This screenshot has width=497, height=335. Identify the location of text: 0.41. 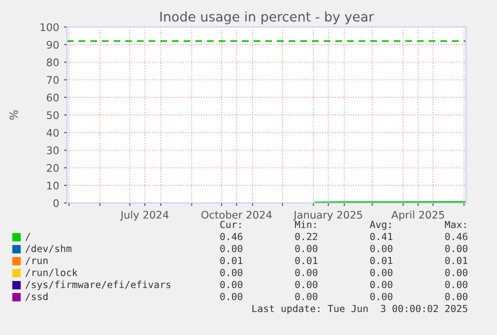
(381, 236).